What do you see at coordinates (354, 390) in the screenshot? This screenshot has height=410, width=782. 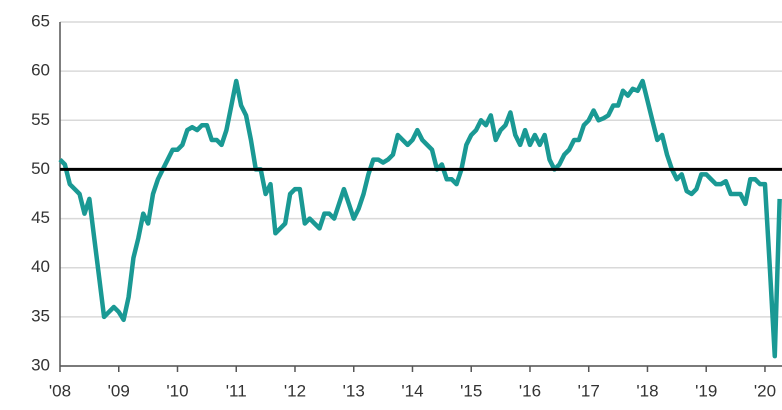 I see `x-tick-label: '13` at bounding box center [354, 390].